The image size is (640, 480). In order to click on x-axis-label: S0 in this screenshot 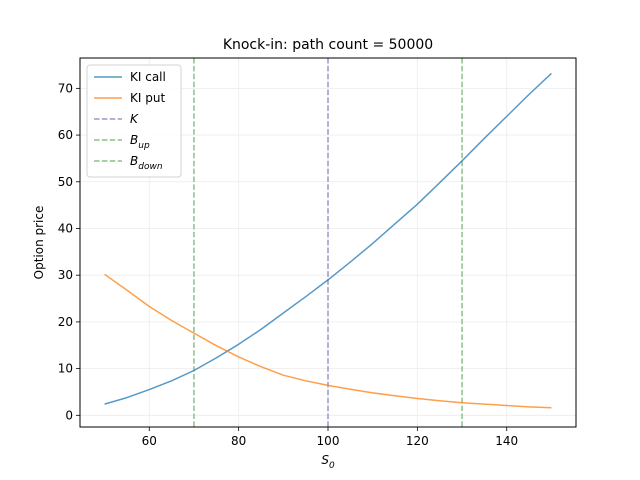, I will do `click(328, 462)`.